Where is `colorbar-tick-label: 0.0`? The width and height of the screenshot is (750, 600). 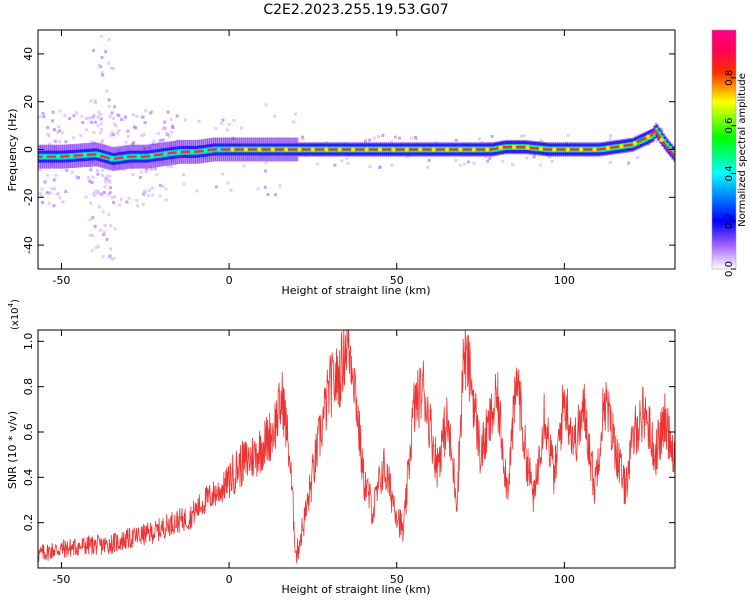
colorbar-tick-label: 0.0 is located at coordinates (729, 269).